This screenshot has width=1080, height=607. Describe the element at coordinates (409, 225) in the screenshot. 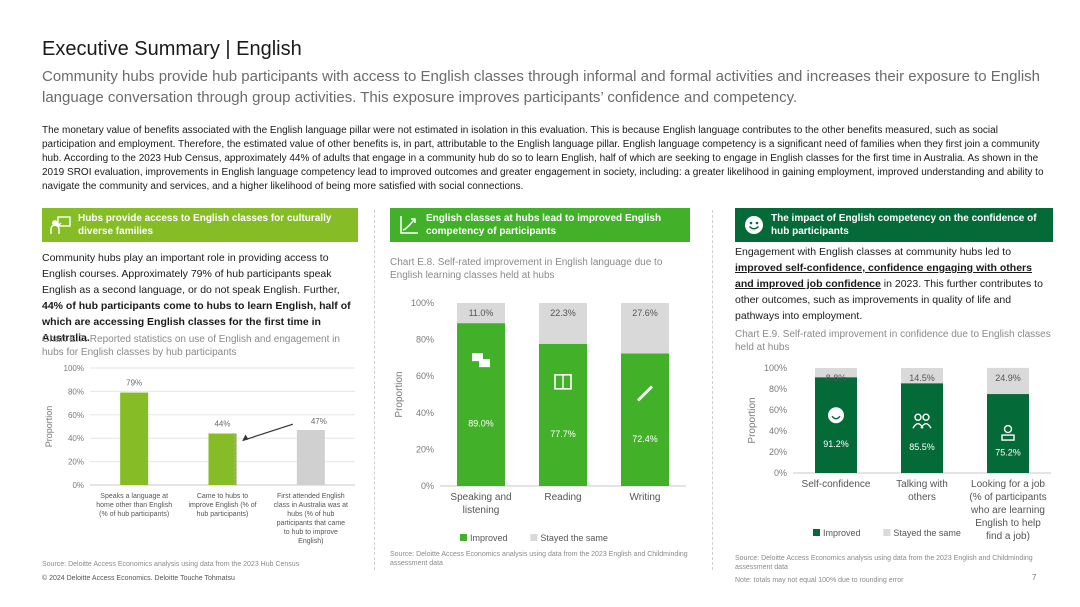

I see `growth-chart-icon` at that location.